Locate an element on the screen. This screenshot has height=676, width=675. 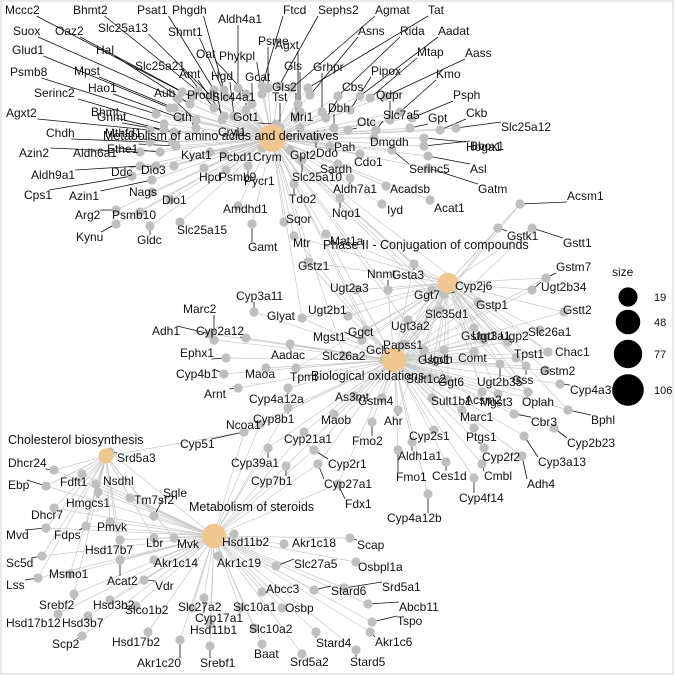
leader-psmb8 is located at coordinates (99, 96).